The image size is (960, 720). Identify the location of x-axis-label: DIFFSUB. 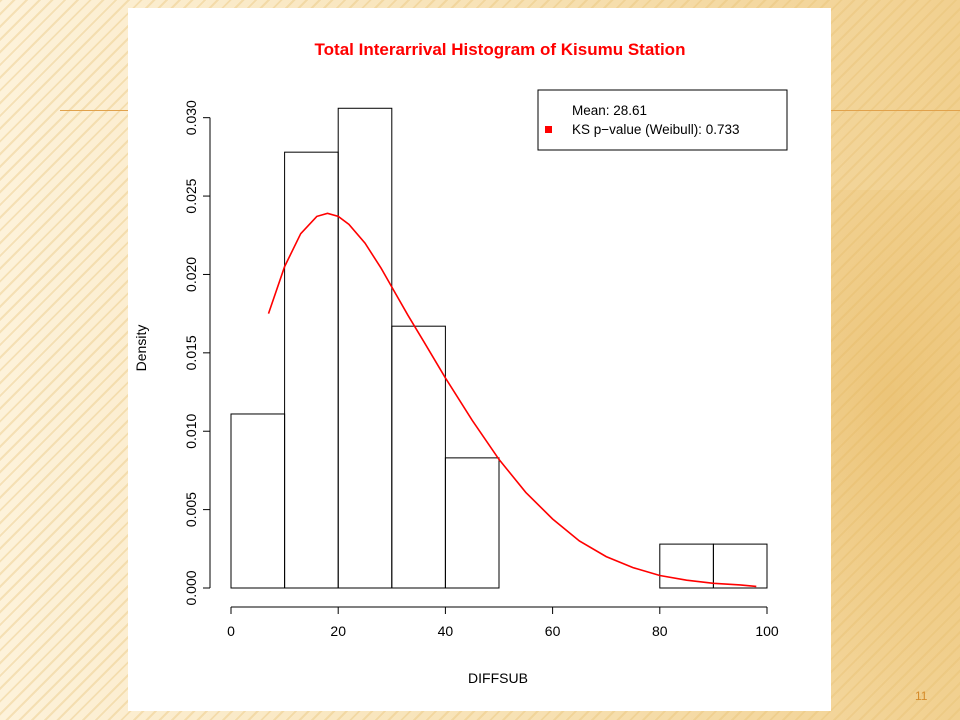
(498, 678).